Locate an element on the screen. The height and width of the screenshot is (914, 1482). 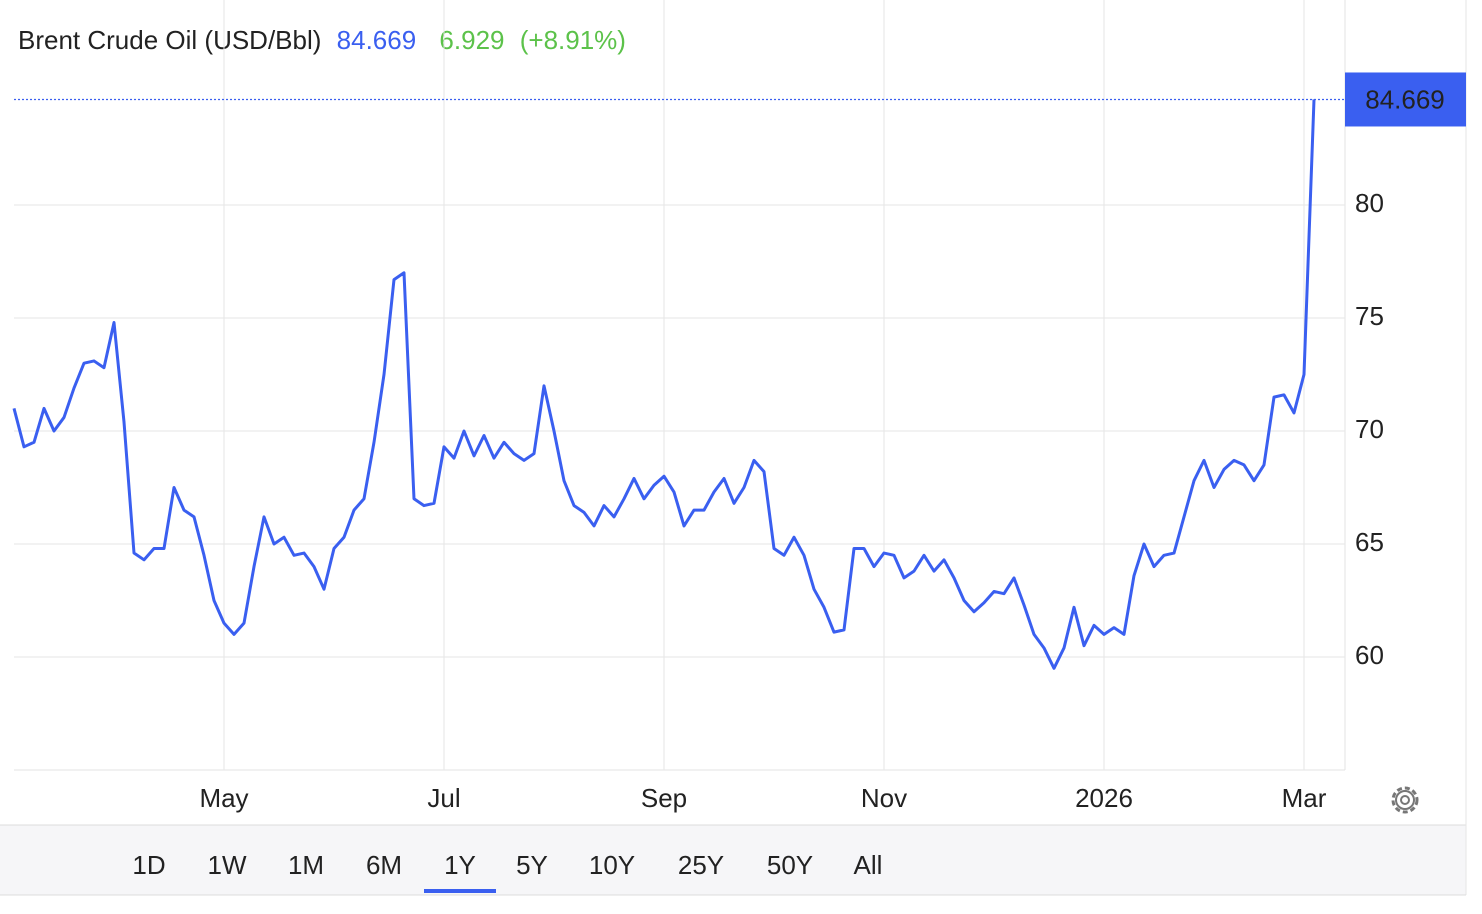
settings-icon is located at coordinates (1405, 800).